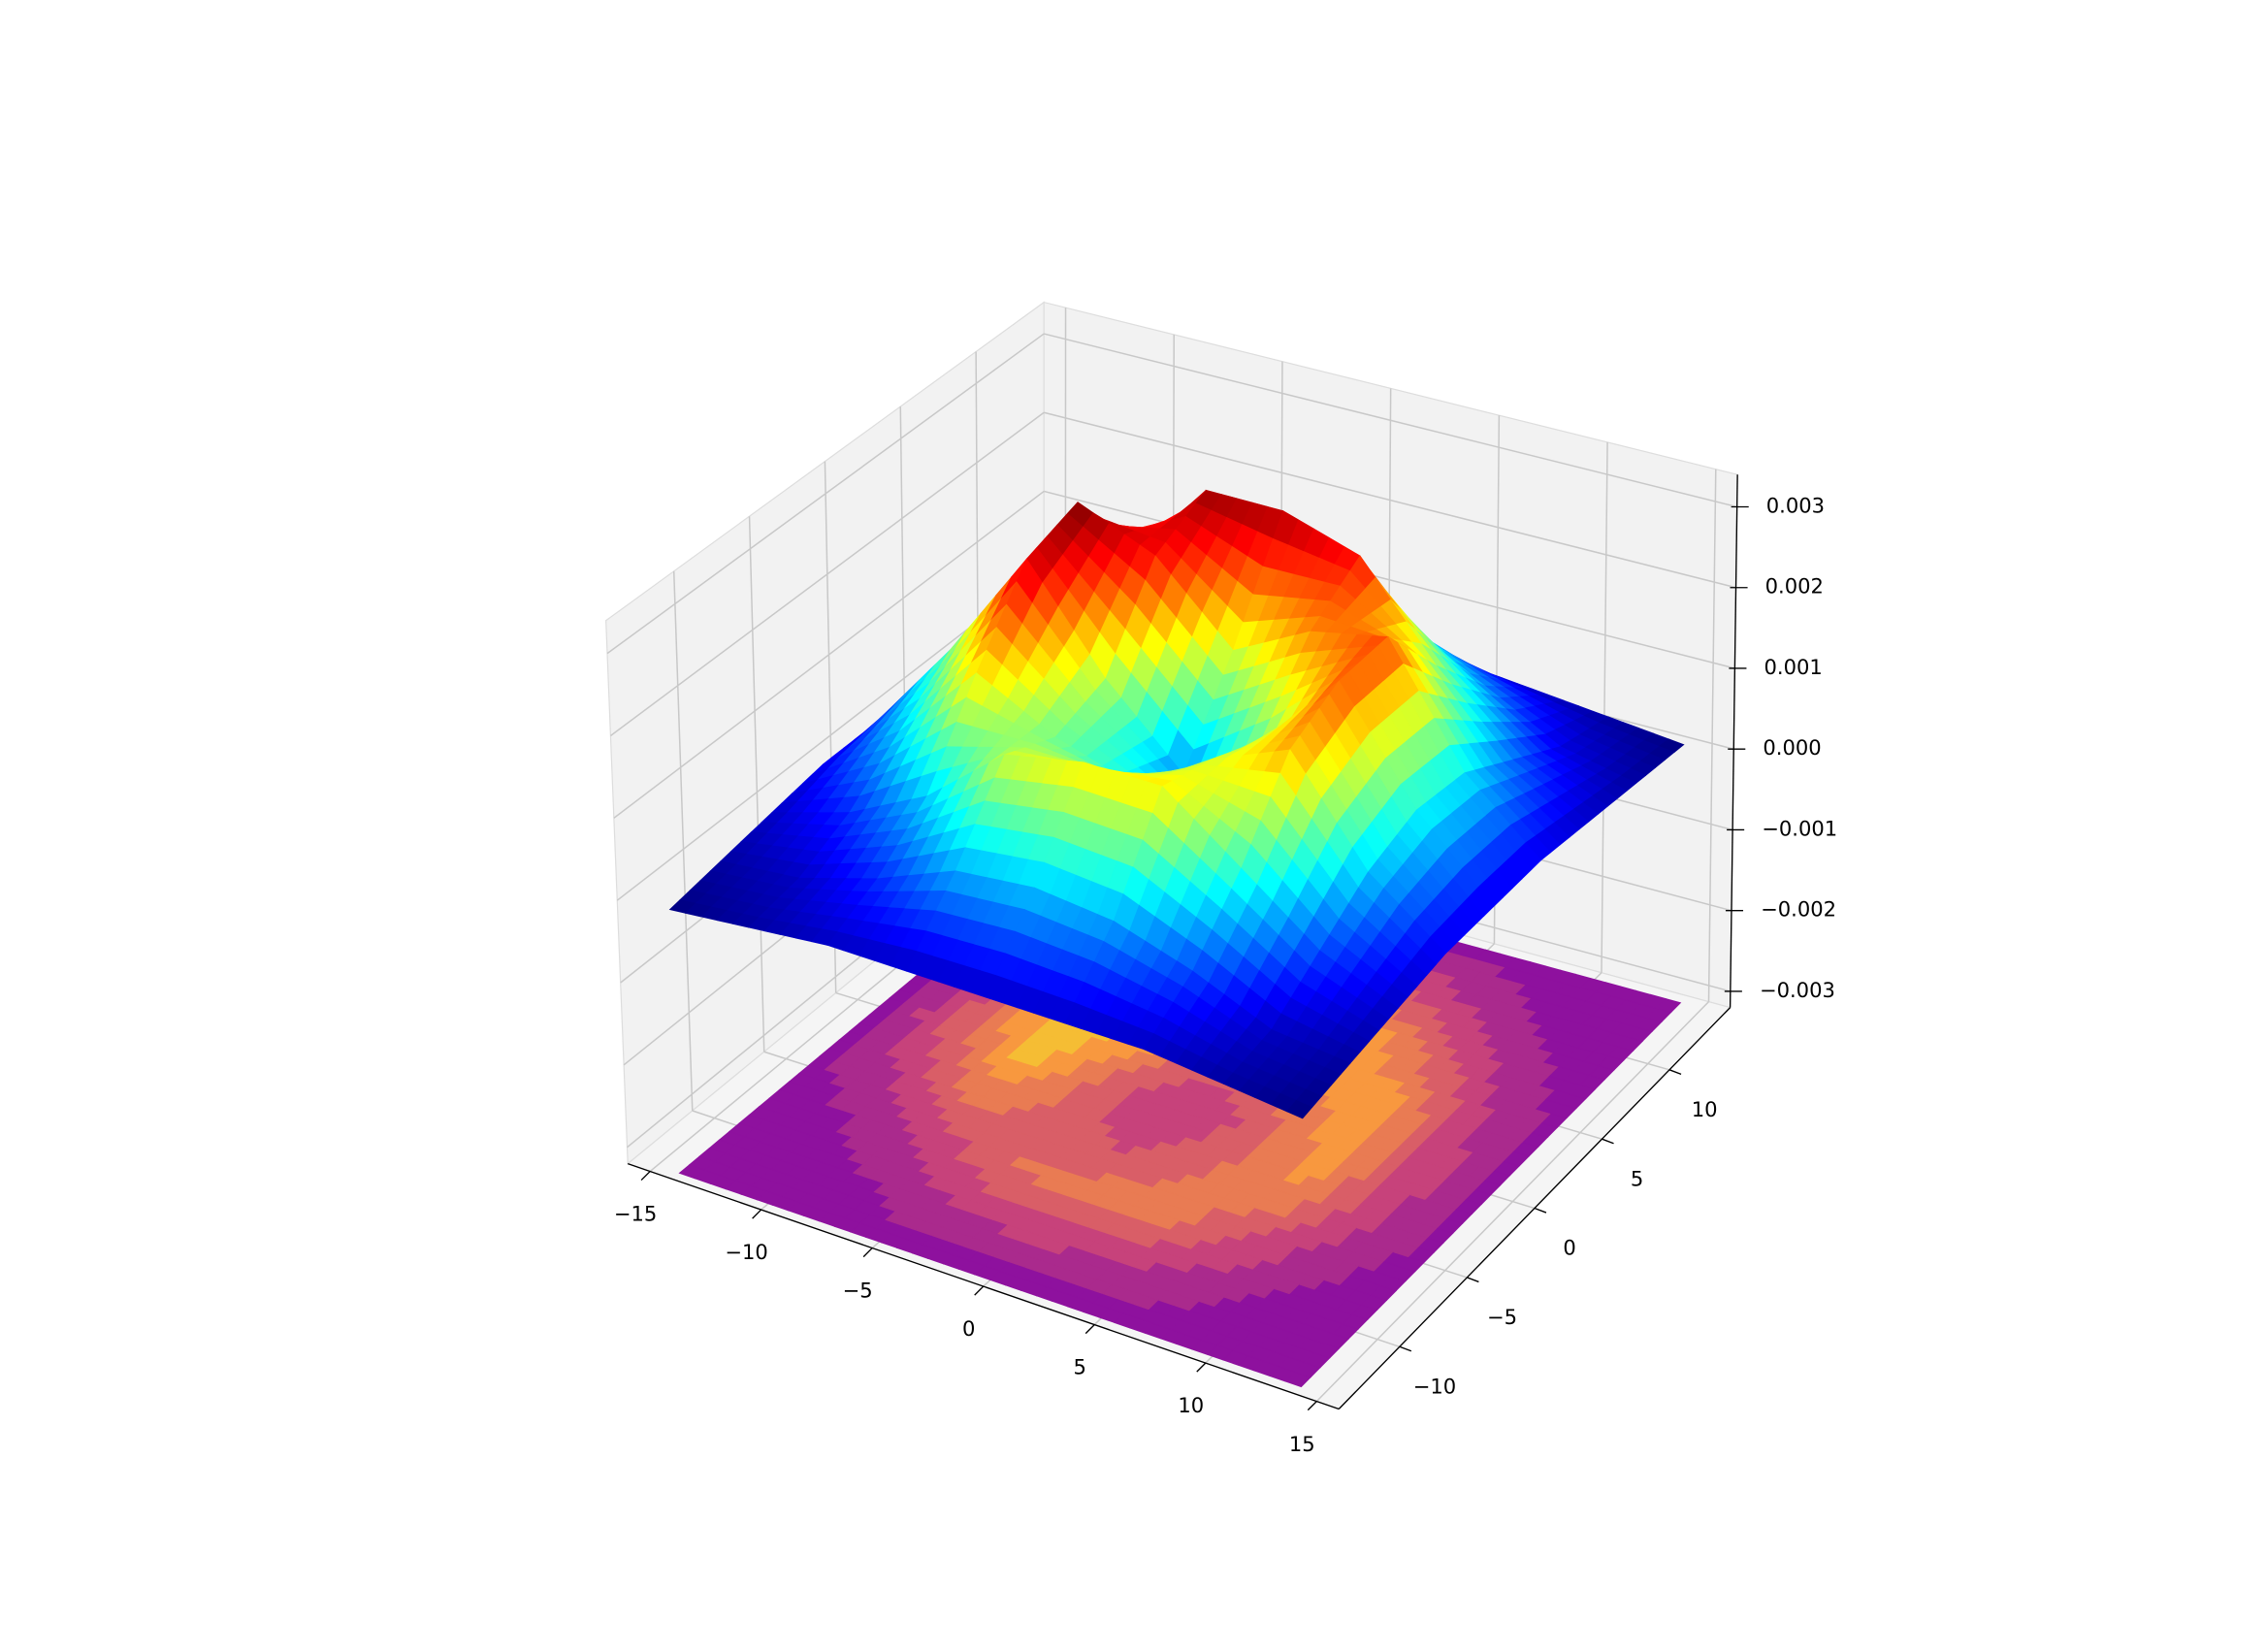  I want to click on y-tick-label: −10, so click(1434, 1386).